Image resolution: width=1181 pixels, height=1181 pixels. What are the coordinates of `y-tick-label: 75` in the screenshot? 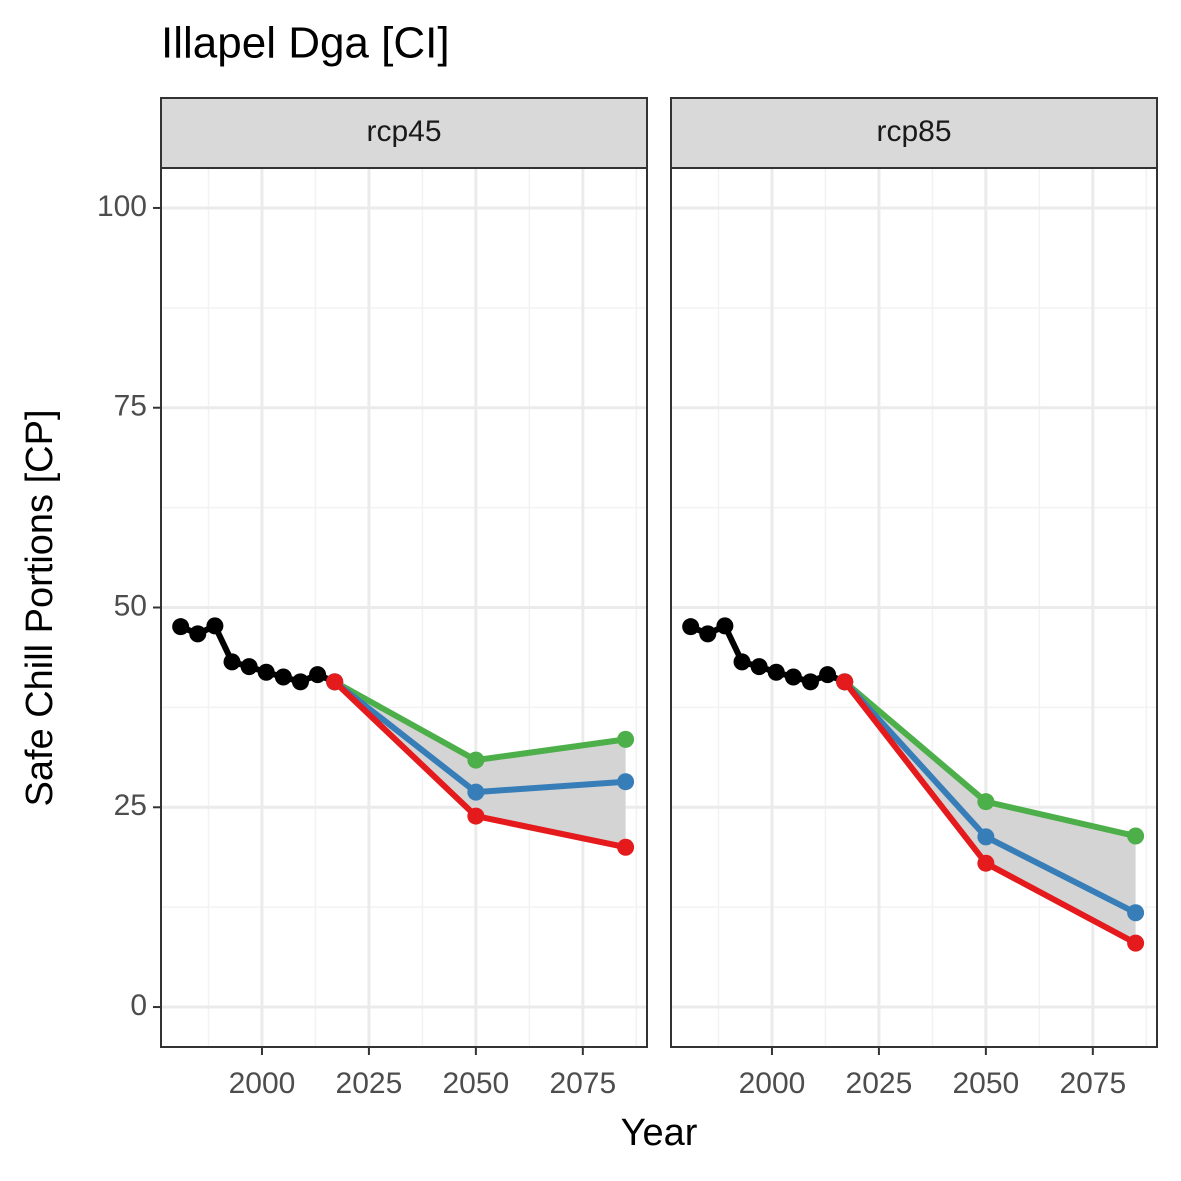 It's located at (130, 406).